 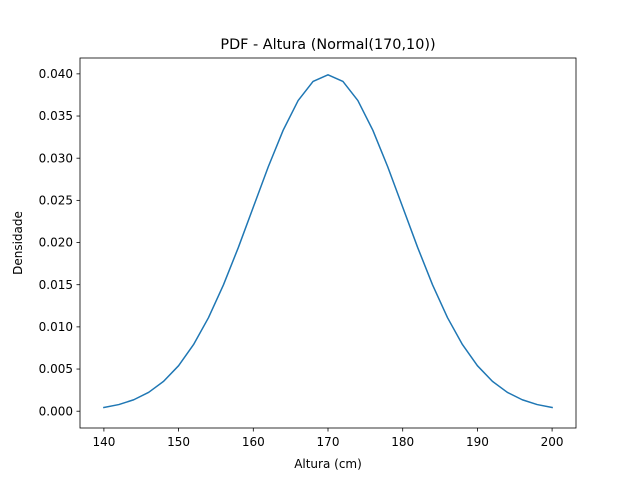 What do you see at coordinates (18, 243) in the screenshot?
I see `y-axis-label: Densidade` at bounding box center [18, 243].